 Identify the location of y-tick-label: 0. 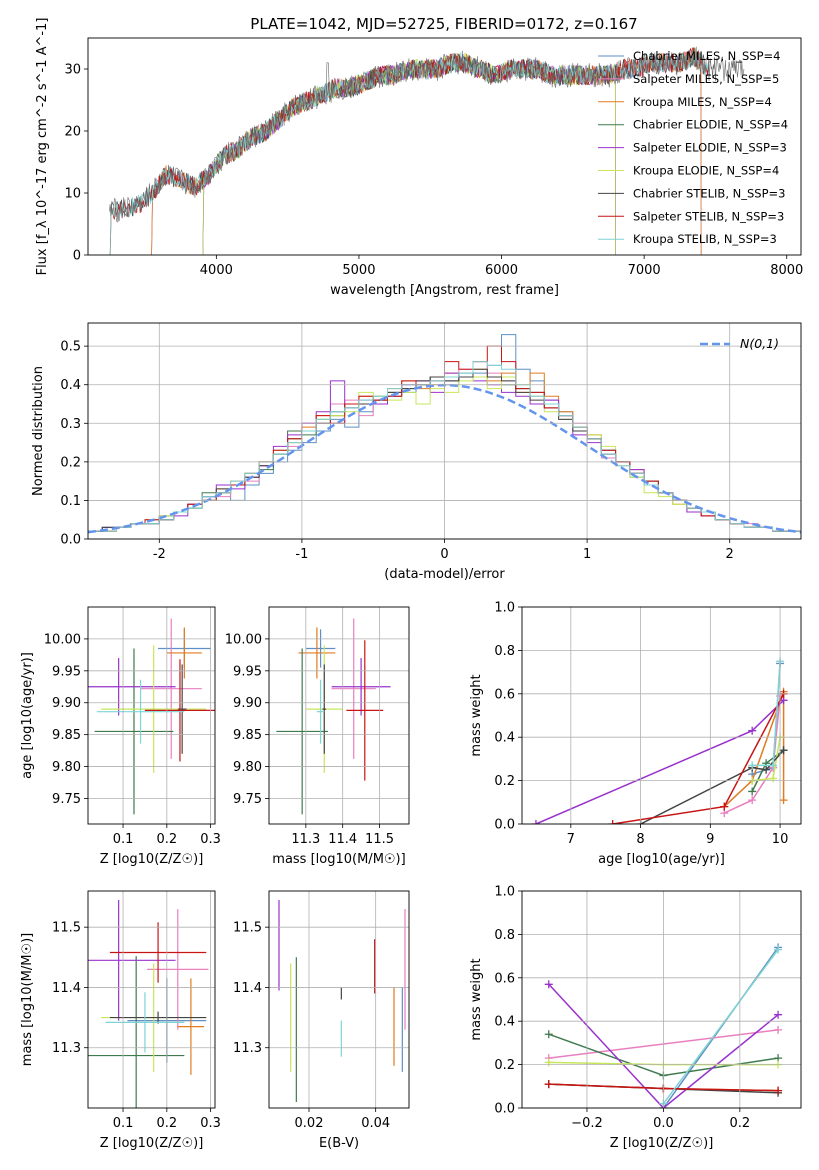
(77, 256).